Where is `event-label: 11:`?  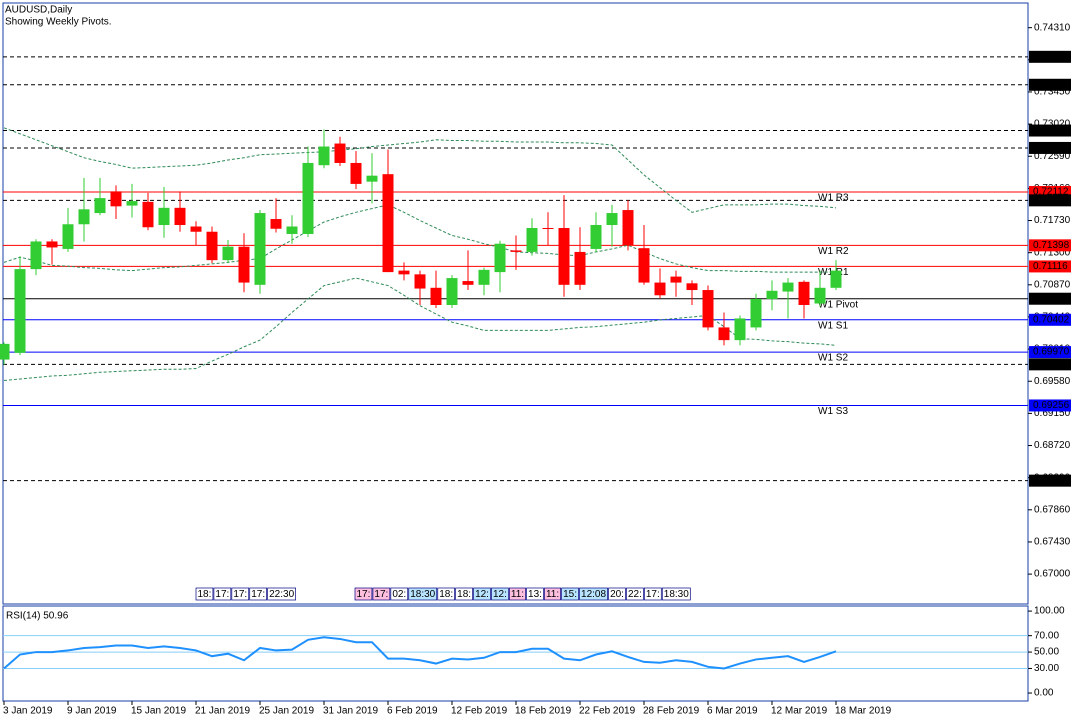
event-label: 11: is located at coordinates (517, 594).